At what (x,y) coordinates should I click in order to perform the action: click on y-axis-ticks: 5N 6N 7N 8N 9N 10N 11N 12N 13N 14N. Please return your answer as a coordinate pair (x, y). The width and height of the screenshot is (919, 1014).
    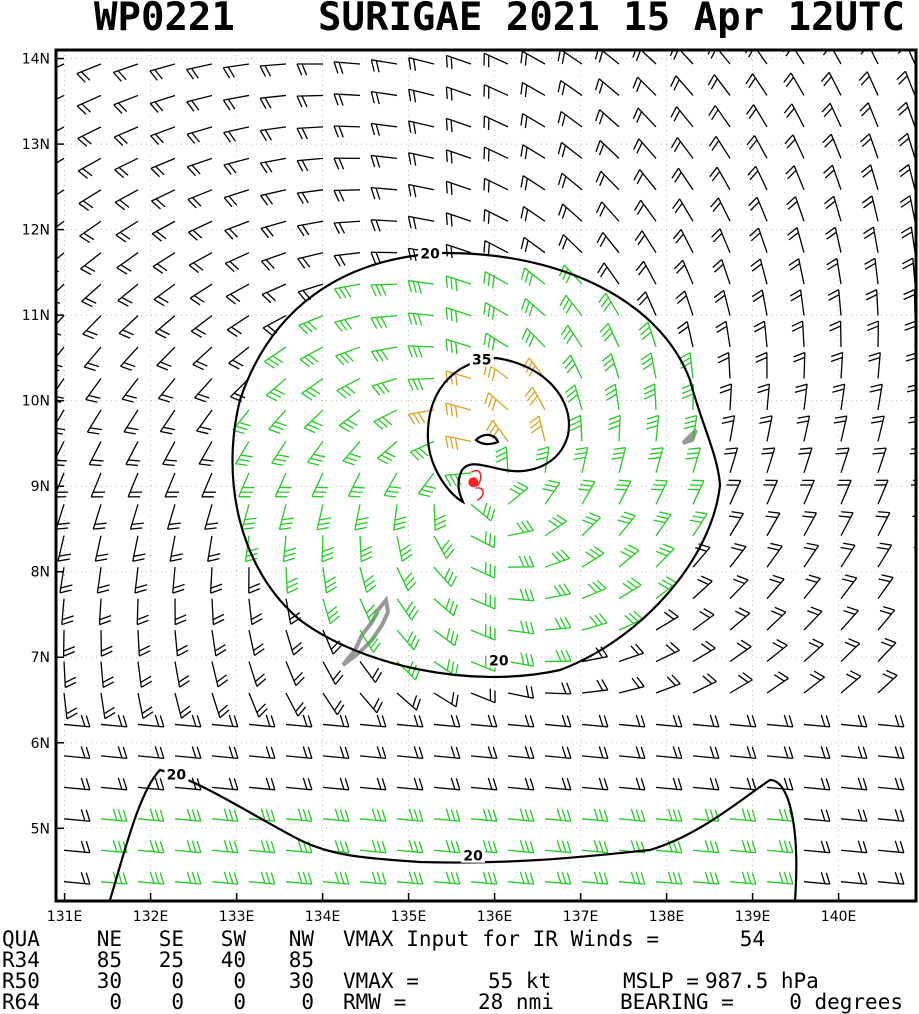
    Looking at the image, I should click on (43, 444).